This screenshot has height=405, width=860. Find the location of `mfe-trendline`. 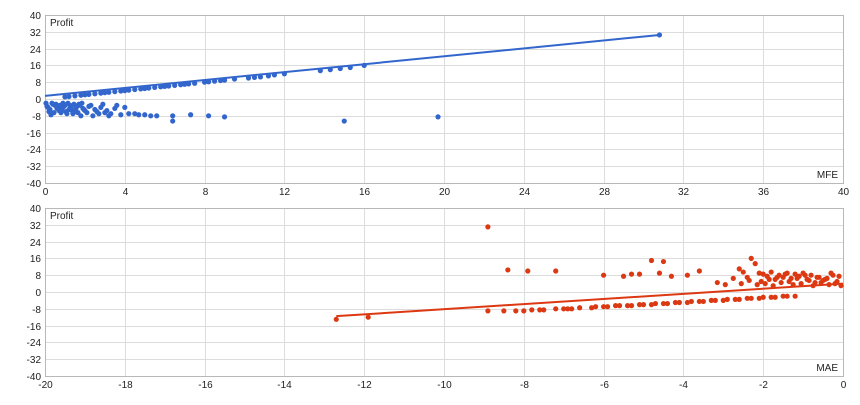

mfe-trendline is located at coordinates (352, 65).